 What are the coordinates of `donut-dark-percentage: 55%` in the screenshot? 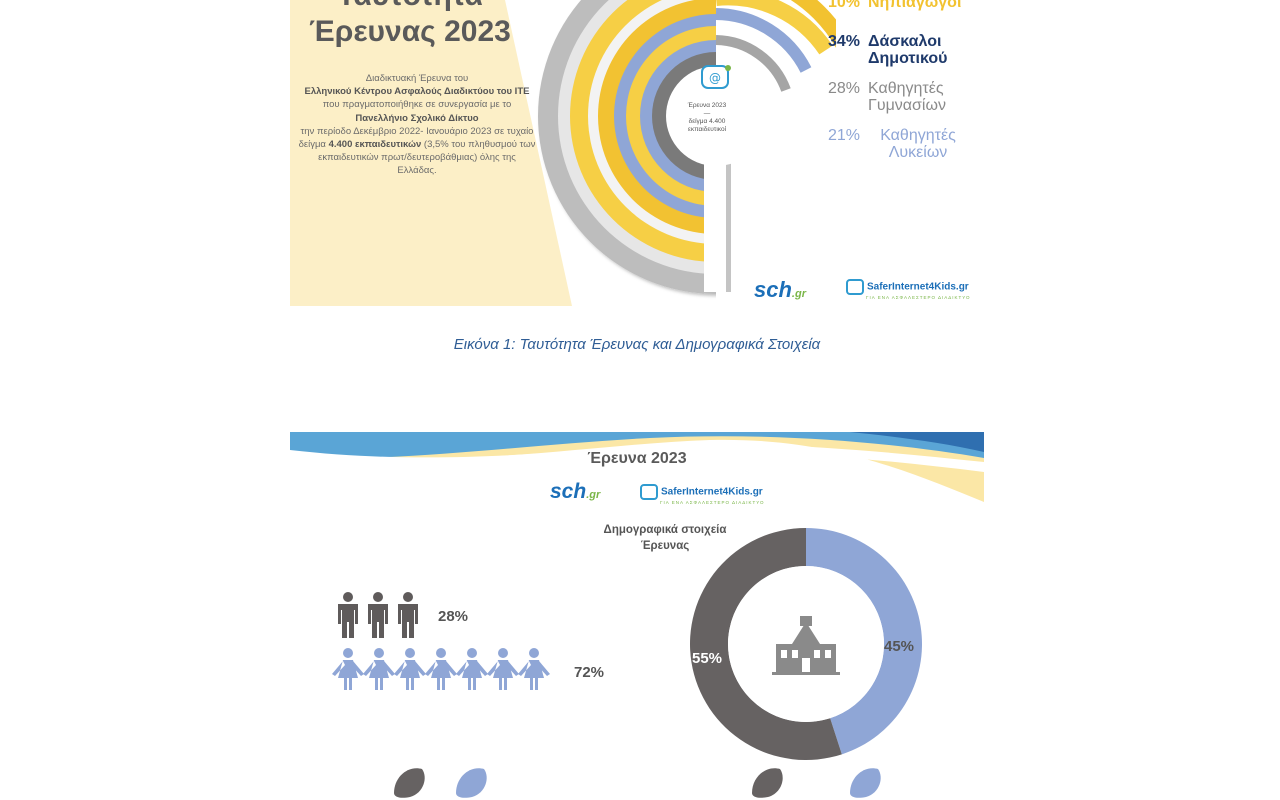 It's located at (707, 658).